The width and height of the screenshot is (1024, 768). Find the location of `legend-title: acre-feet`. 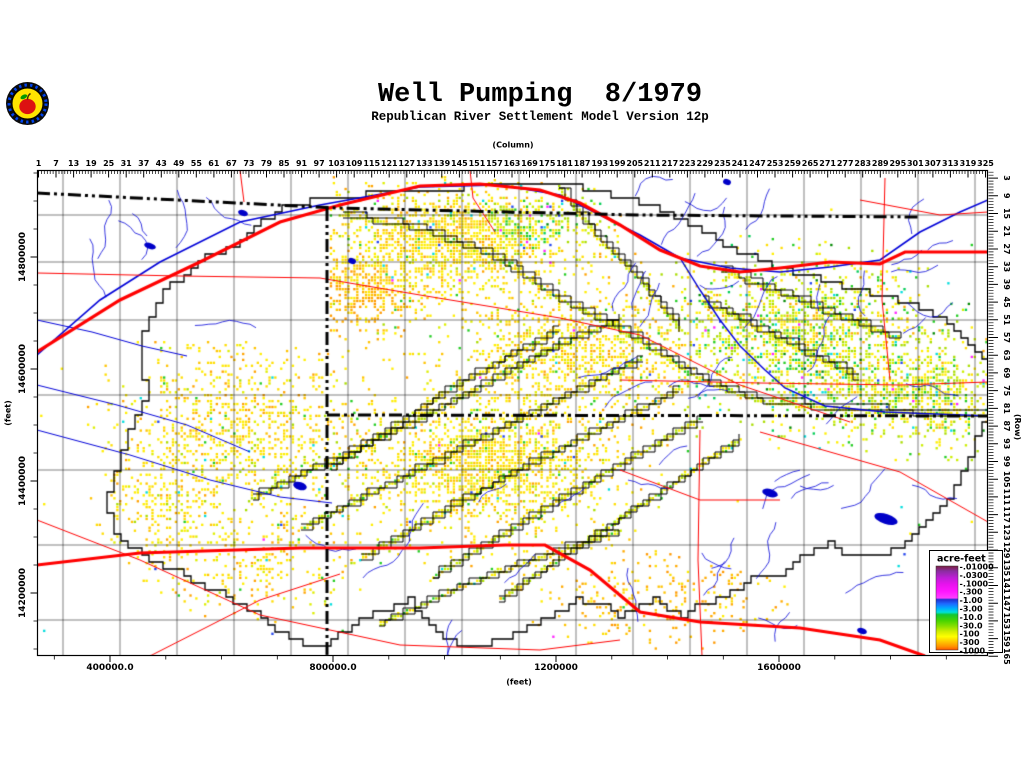

legend-title: acre-feet is located at coordinates (961, 559).